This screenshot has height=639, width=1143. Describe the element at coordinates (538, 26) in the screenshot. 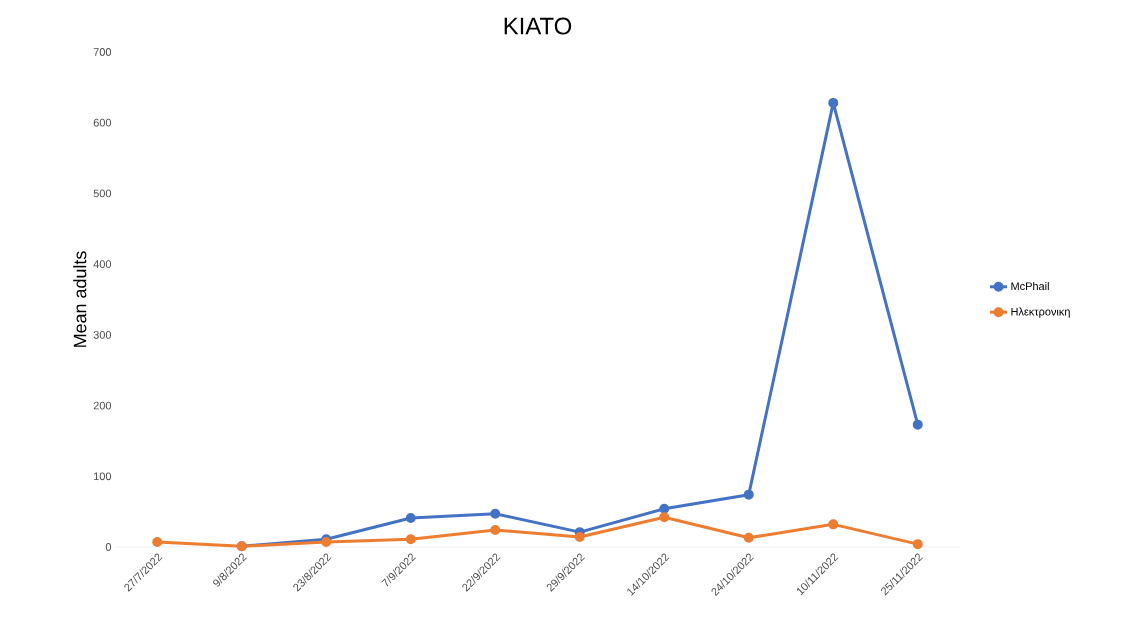

I see `chart-title: ΚΙΑΤΟ` at that location.